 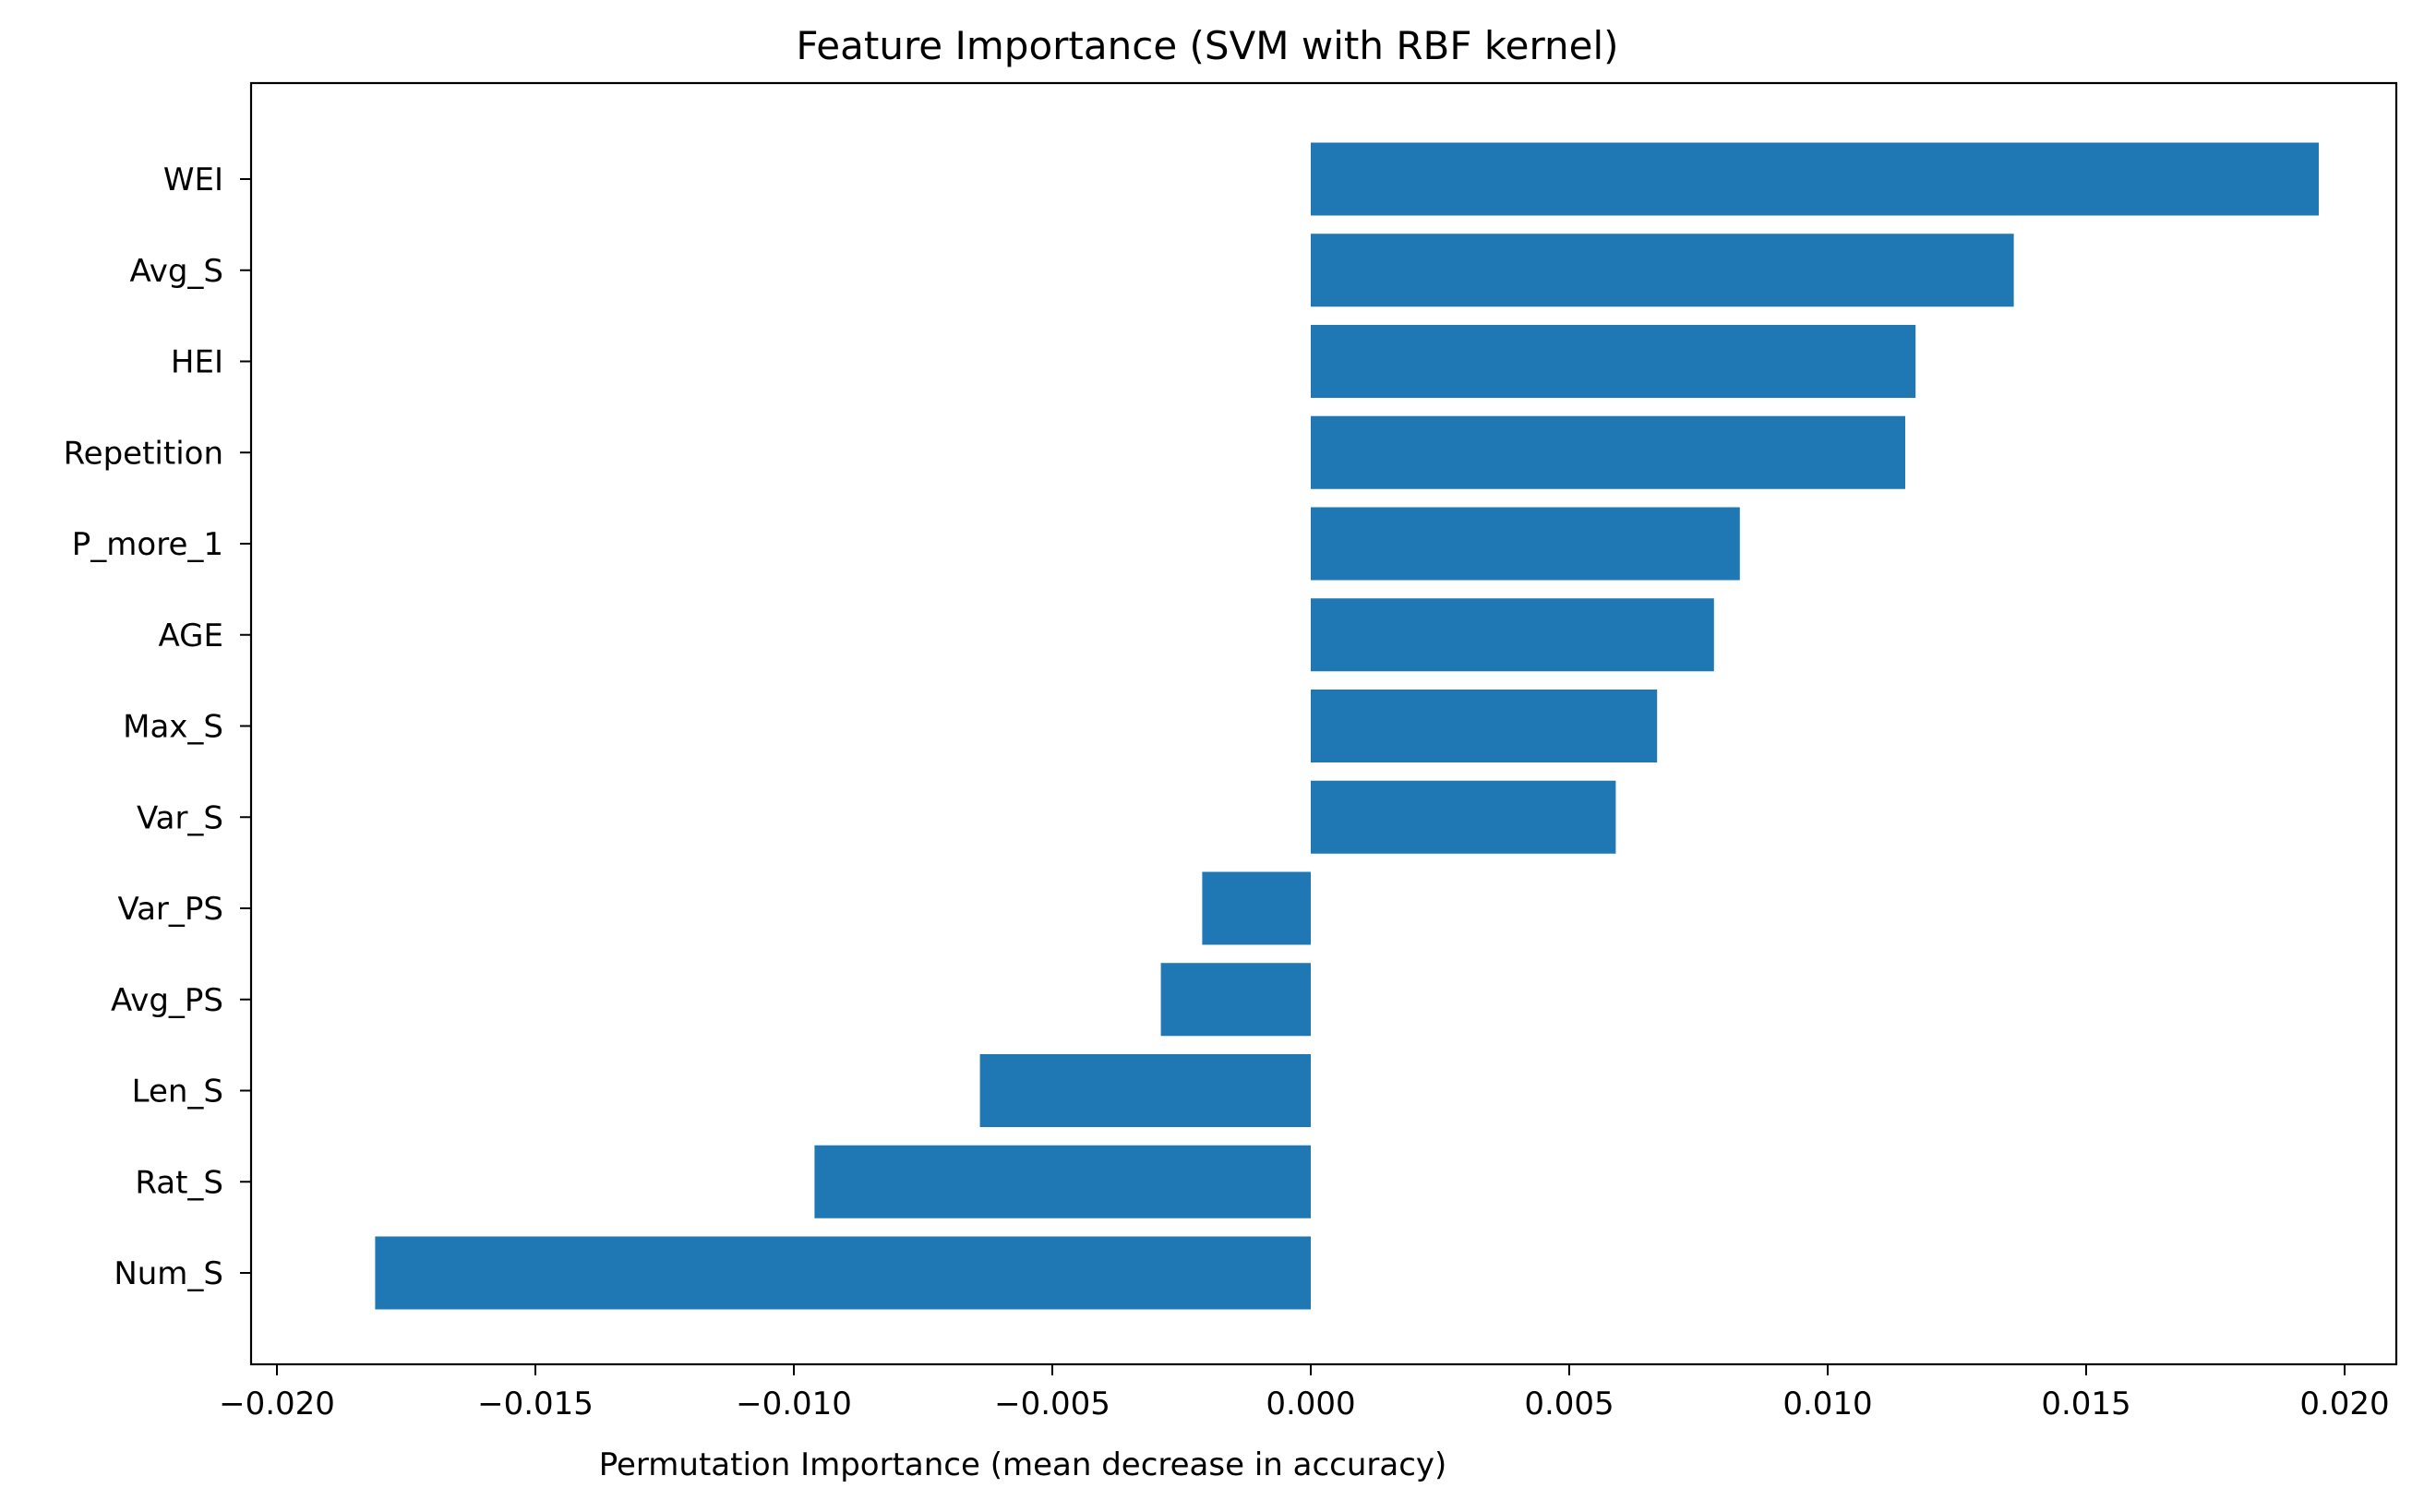 I want to click on y-tick-label: Var_S, so click(x=180, y=817).